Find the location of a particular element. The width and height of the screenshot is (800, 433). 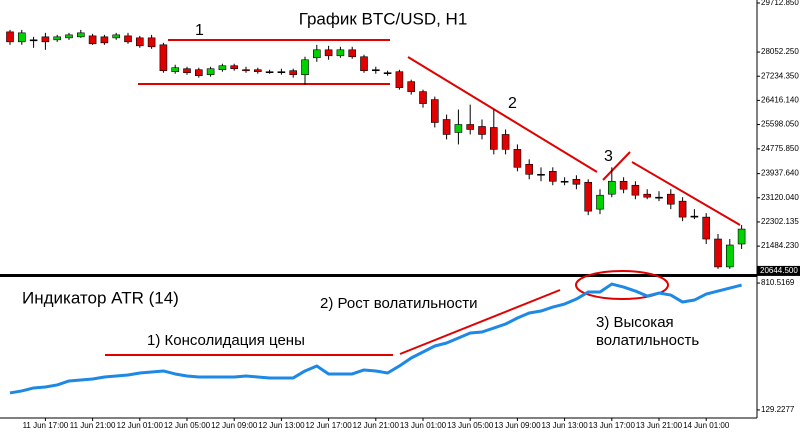

y-tick-label: 22302.135 is located at coordinates (780, 221).